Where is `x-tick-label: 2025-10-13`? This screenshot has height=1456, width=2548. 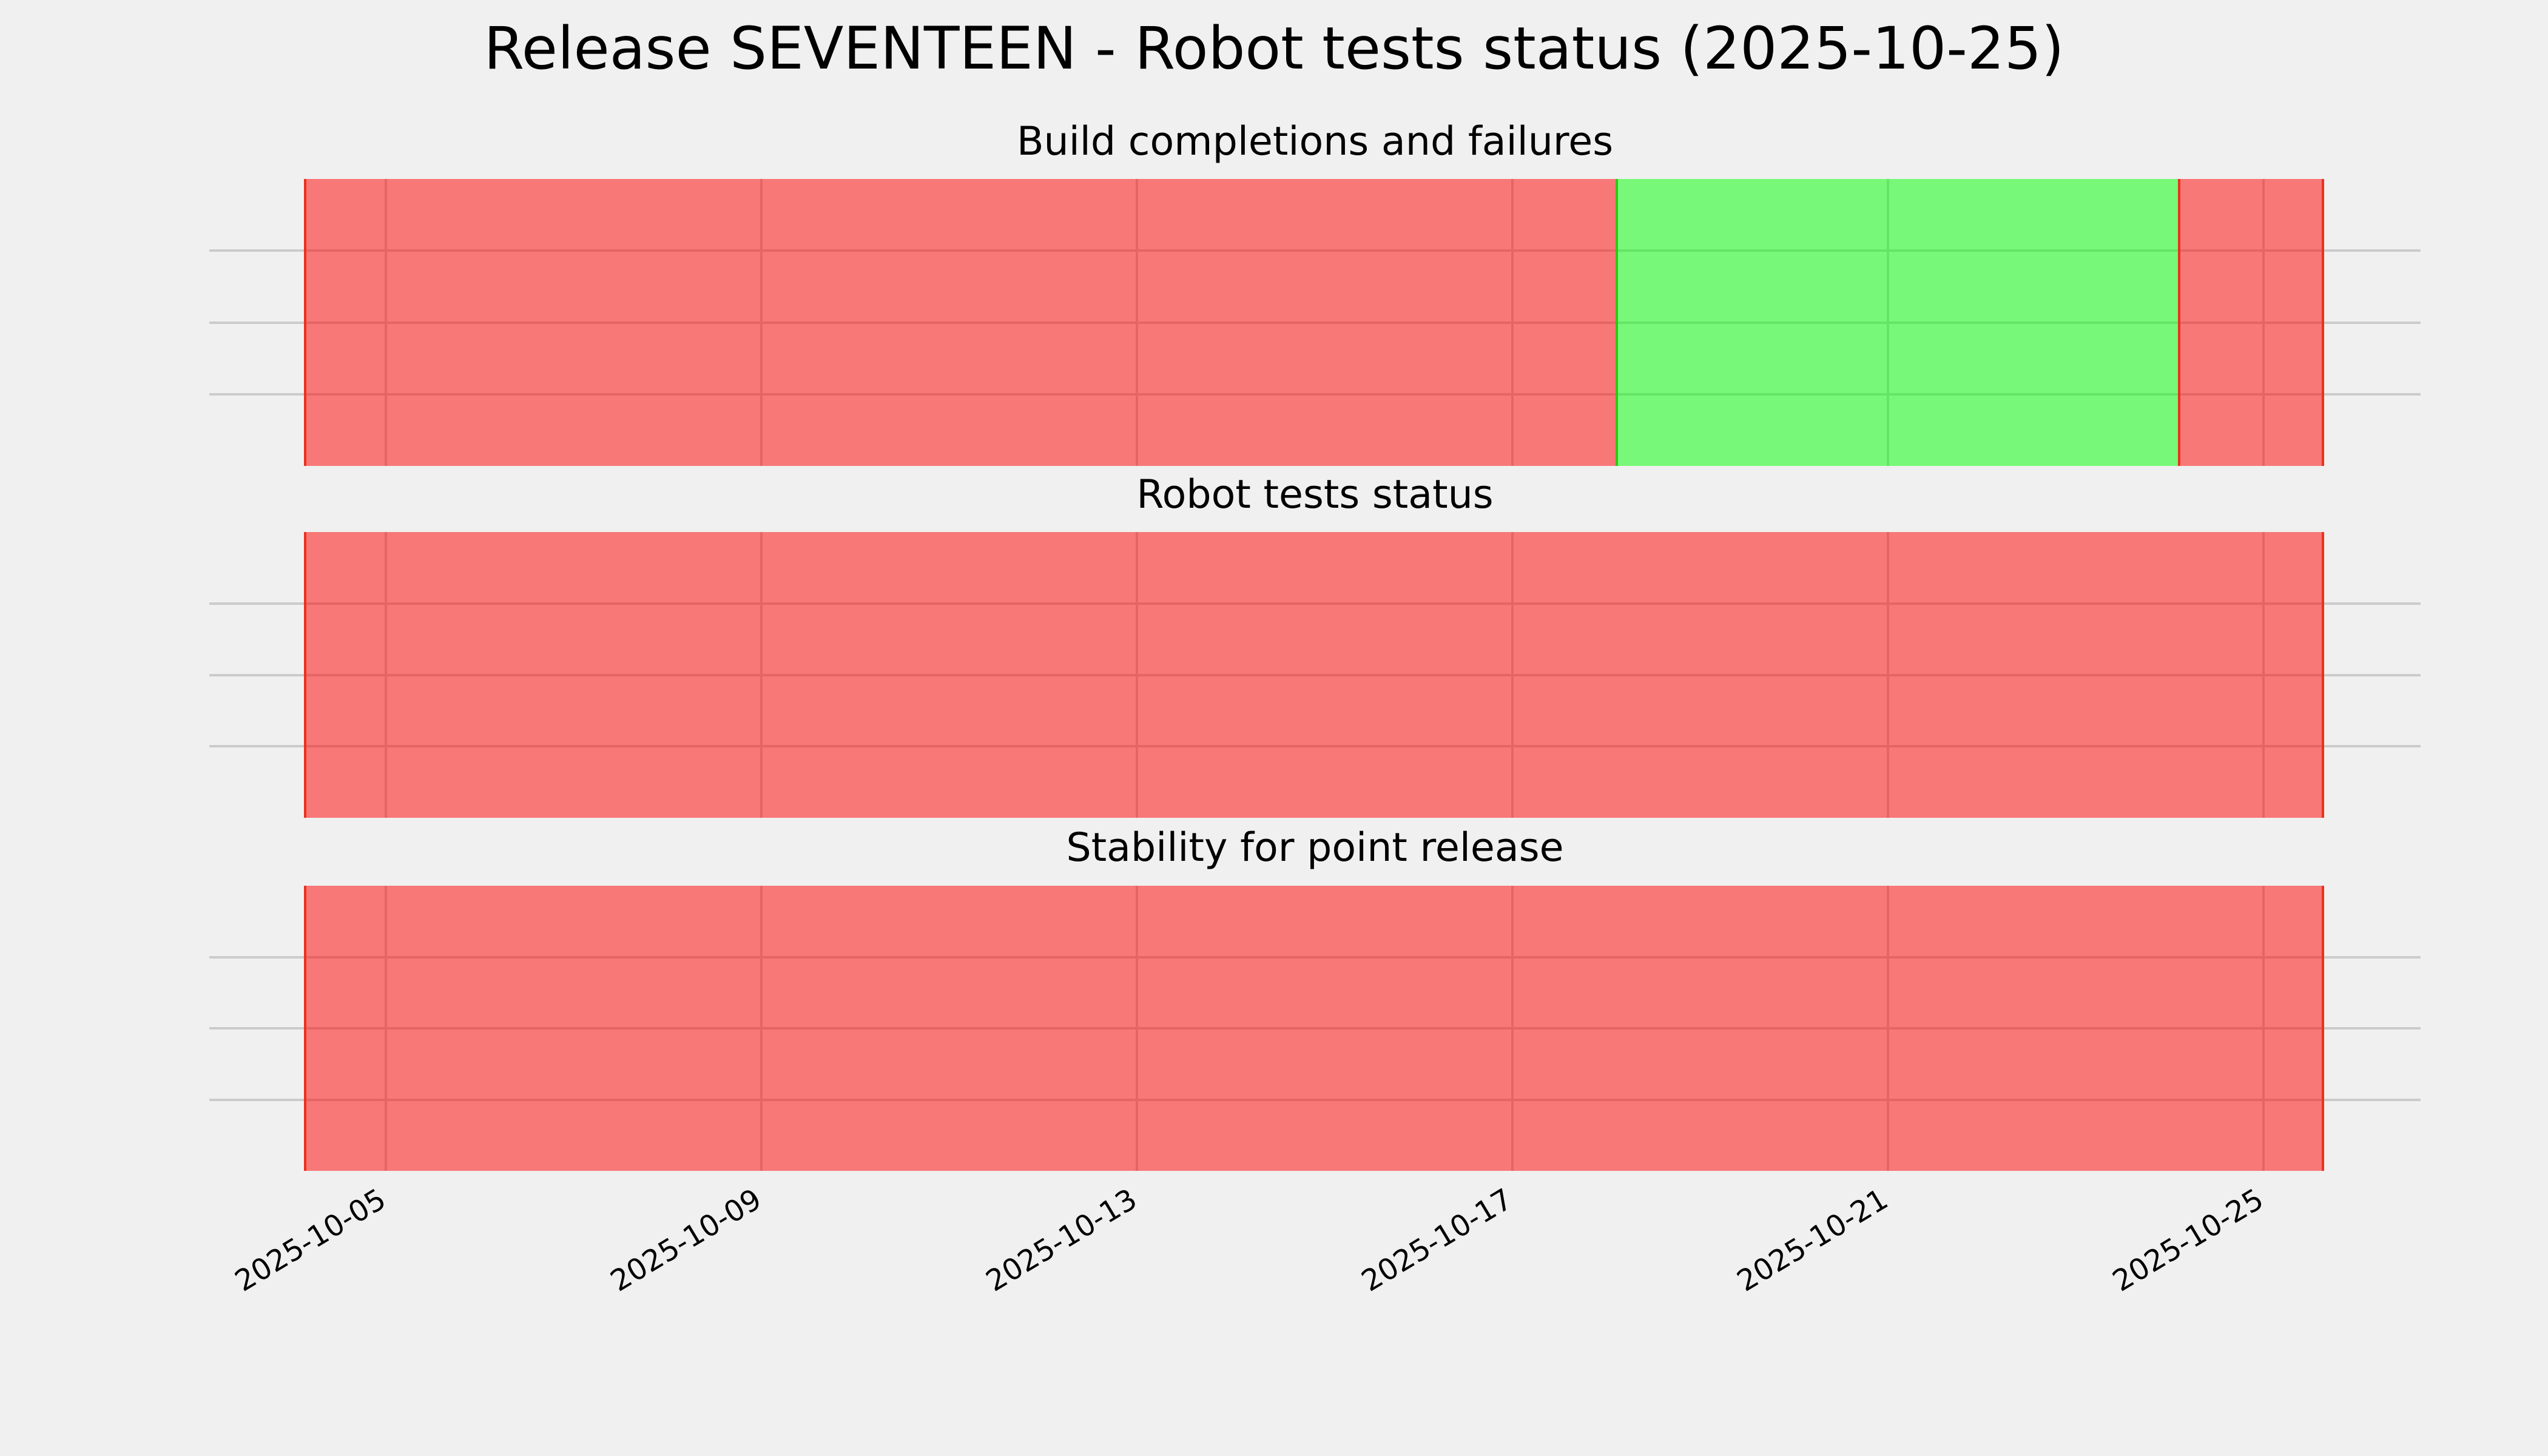
x-tick-label: 2025-10-13 is located at coordinates (1061, 1240).